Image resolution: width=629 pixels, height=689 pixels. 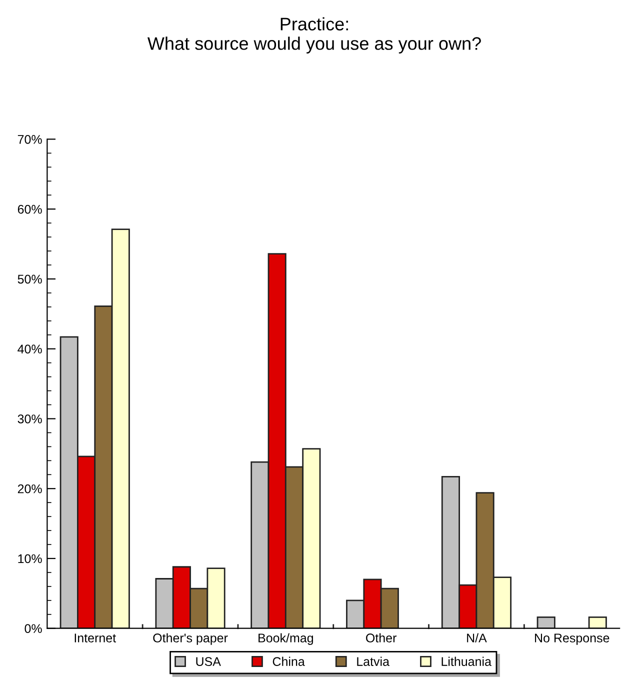 What do you see at coordinates (288, 661) in the screenshot?
I see `legend-label: China` at bounding box center [288, 661].